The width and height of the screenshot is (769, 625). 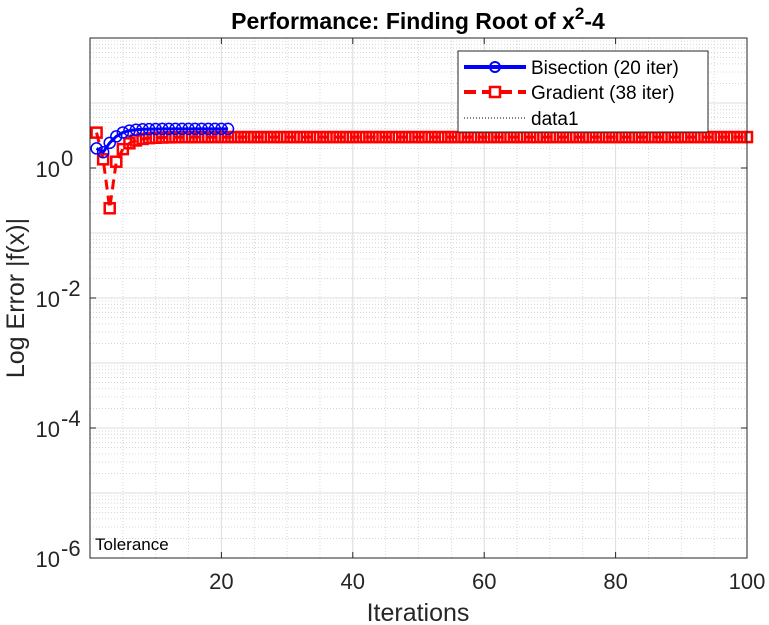 I want to click on legend-label: Gradient (38 iter), so click(x=603, y=93).